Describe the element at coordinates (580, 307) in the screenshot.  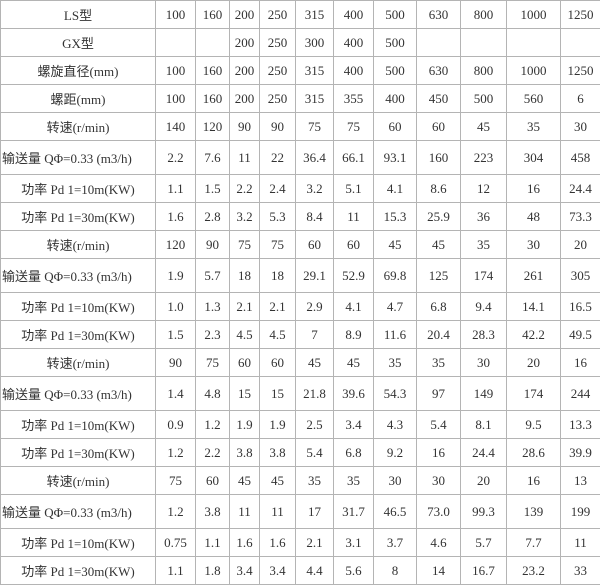
I see `table-cell: 16.5` at that location.